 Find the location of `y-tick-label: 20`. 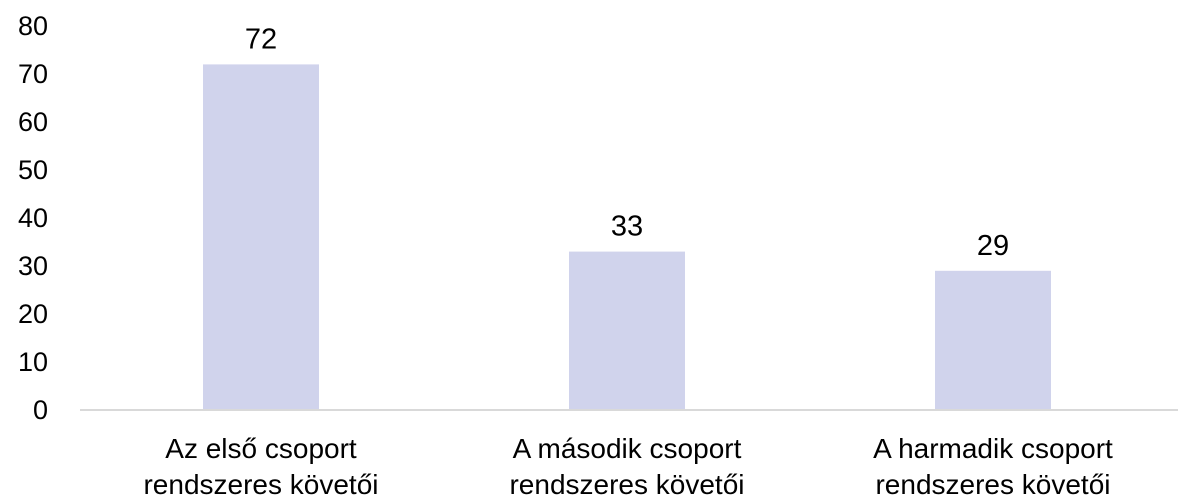

y-tick-label: 20 is located at coordinates (33, 314).